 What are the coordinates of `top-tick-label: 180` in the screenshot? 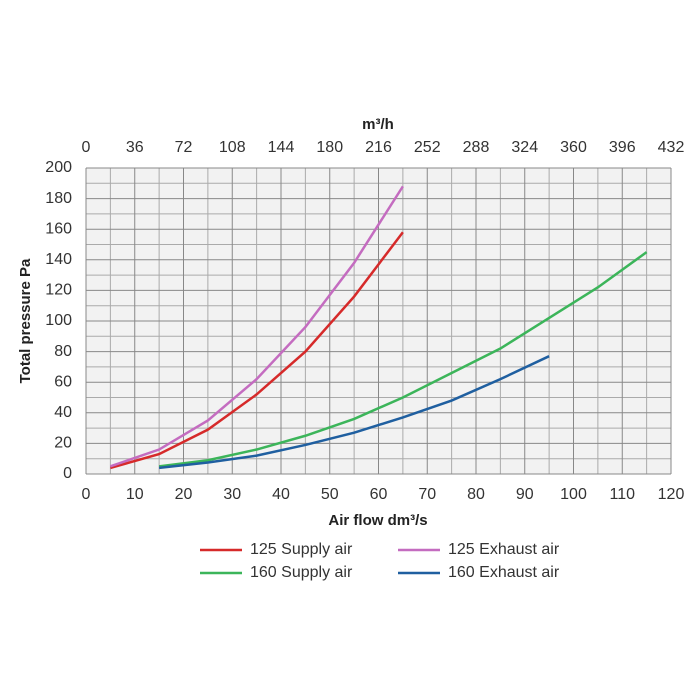 It's located at (329, 147).